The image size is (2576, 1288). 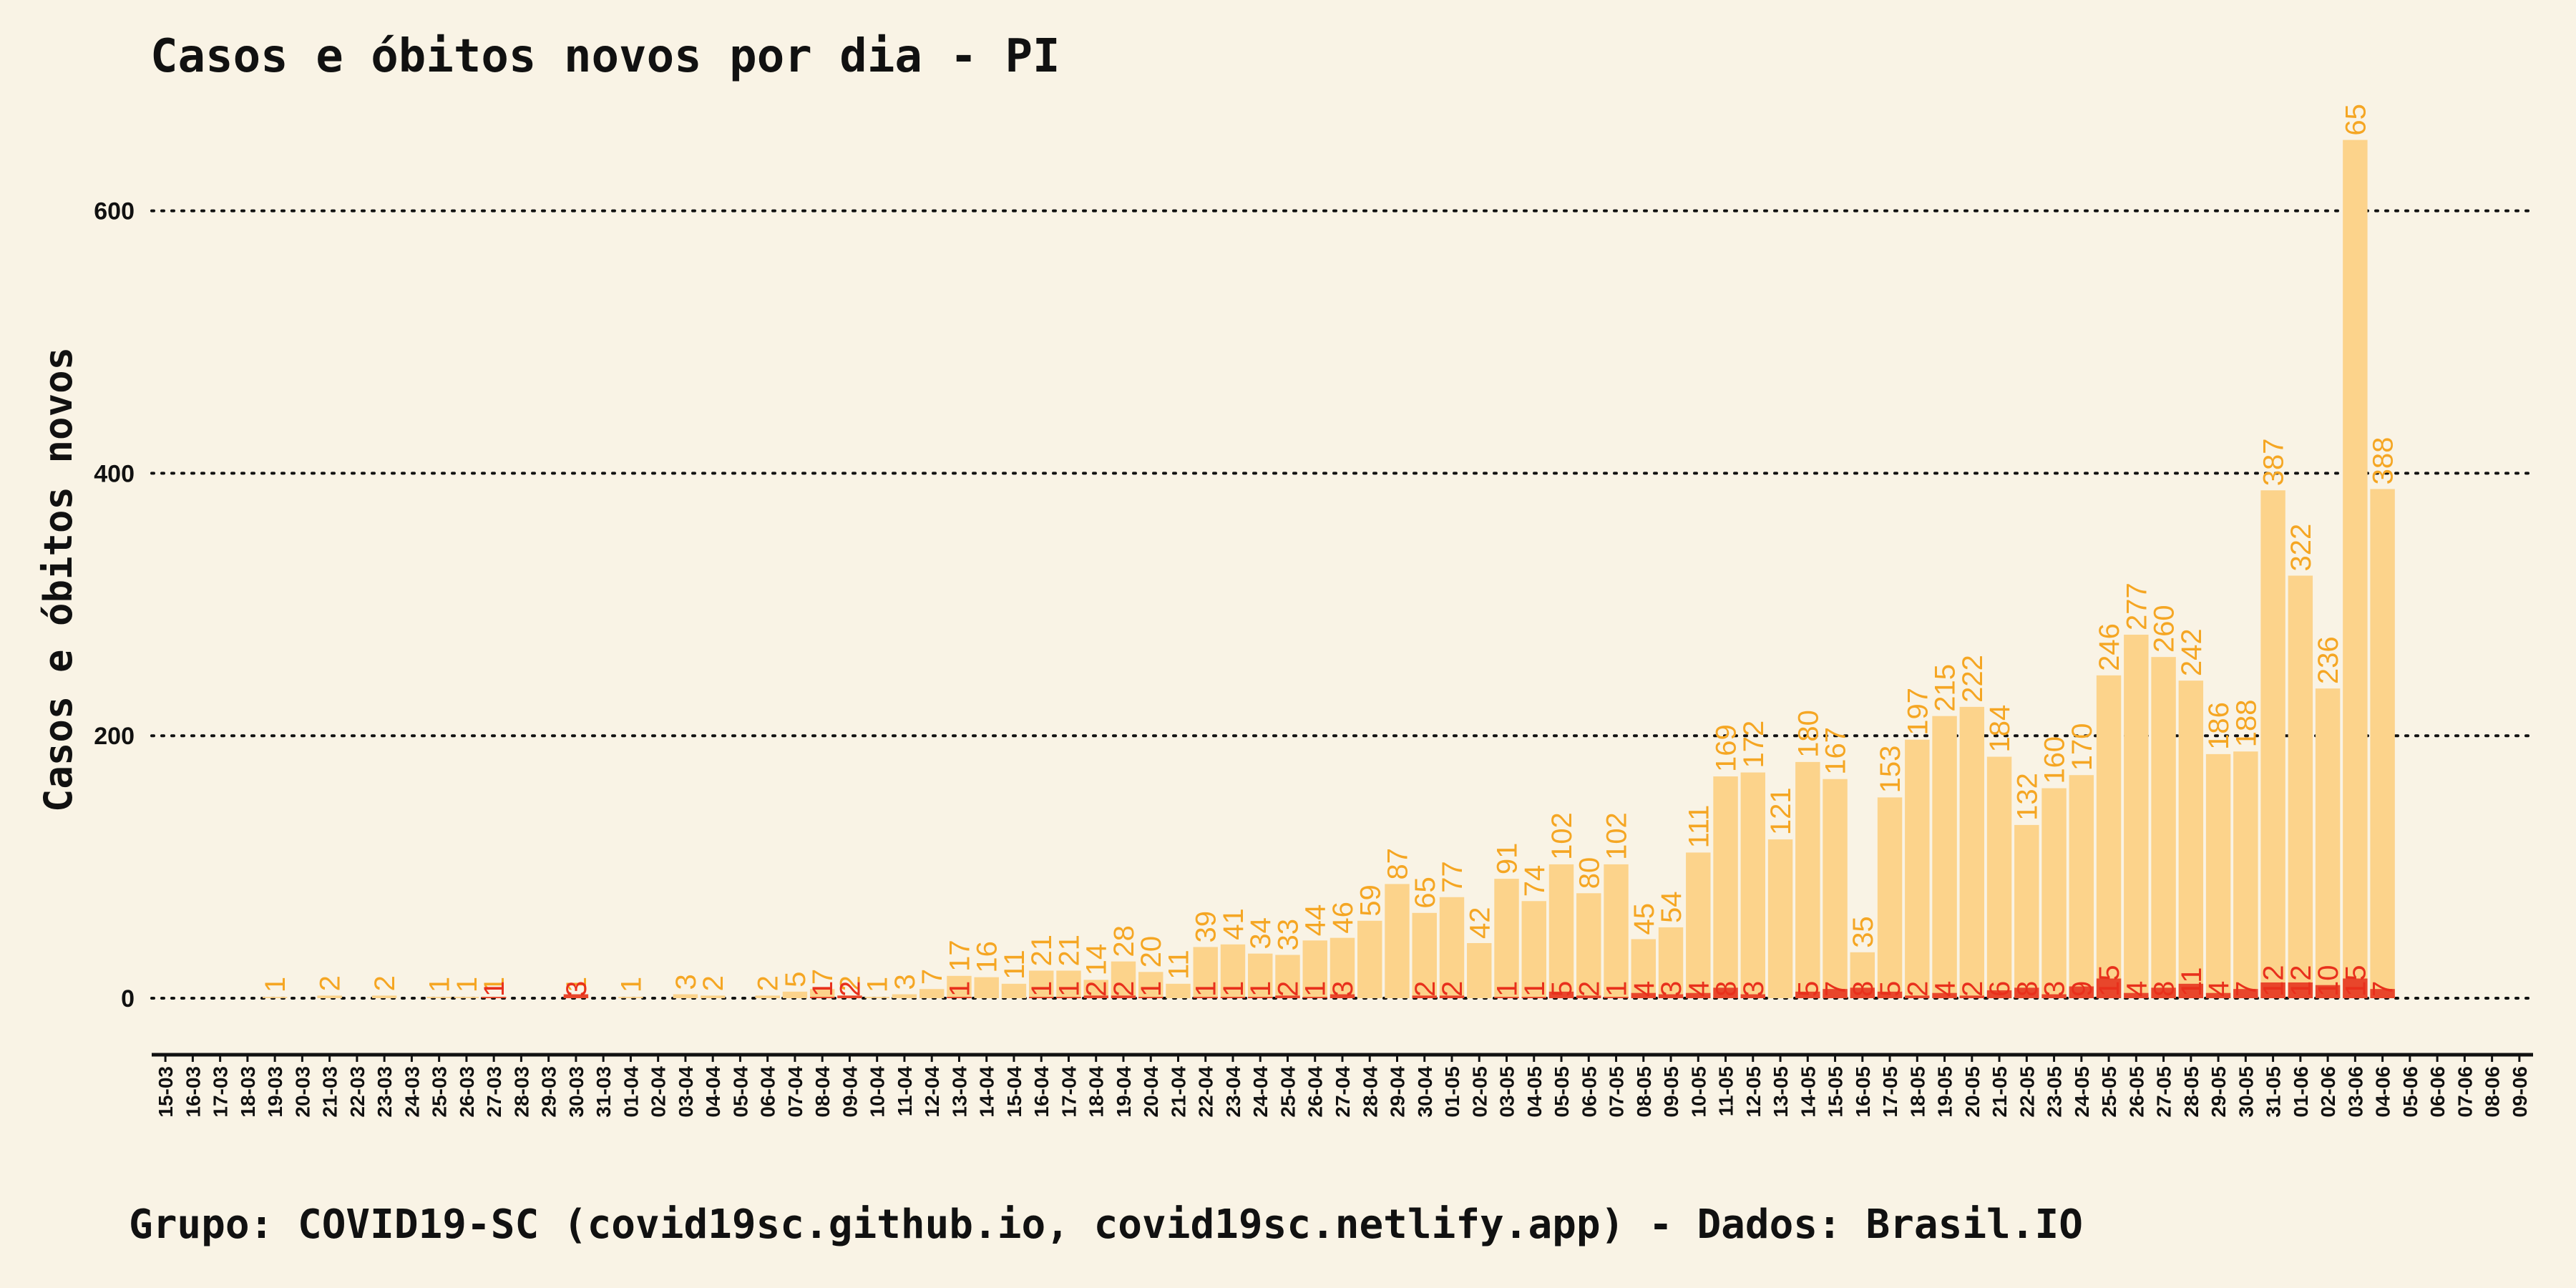 I want to click on x-tick-label: 25-04, so click(x=1288, y=1092).